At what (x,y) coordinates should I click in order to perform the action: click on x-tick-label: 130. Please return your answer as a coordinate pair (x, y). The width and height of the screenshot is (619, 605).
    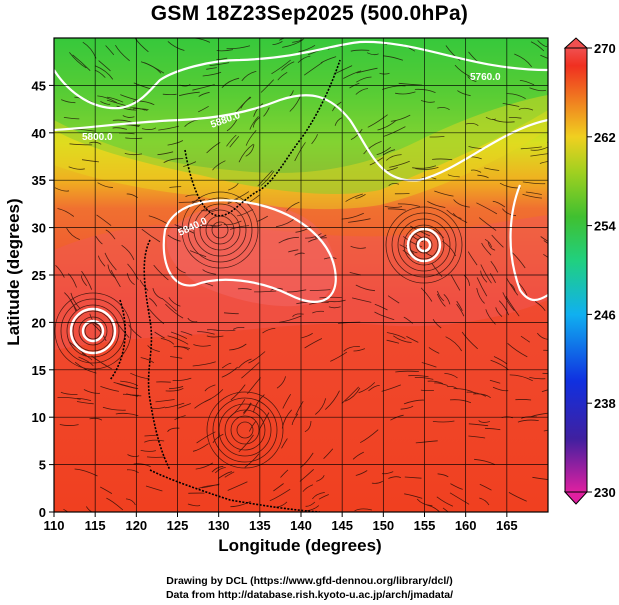
    Looking at the image, I should click on (219, 525).